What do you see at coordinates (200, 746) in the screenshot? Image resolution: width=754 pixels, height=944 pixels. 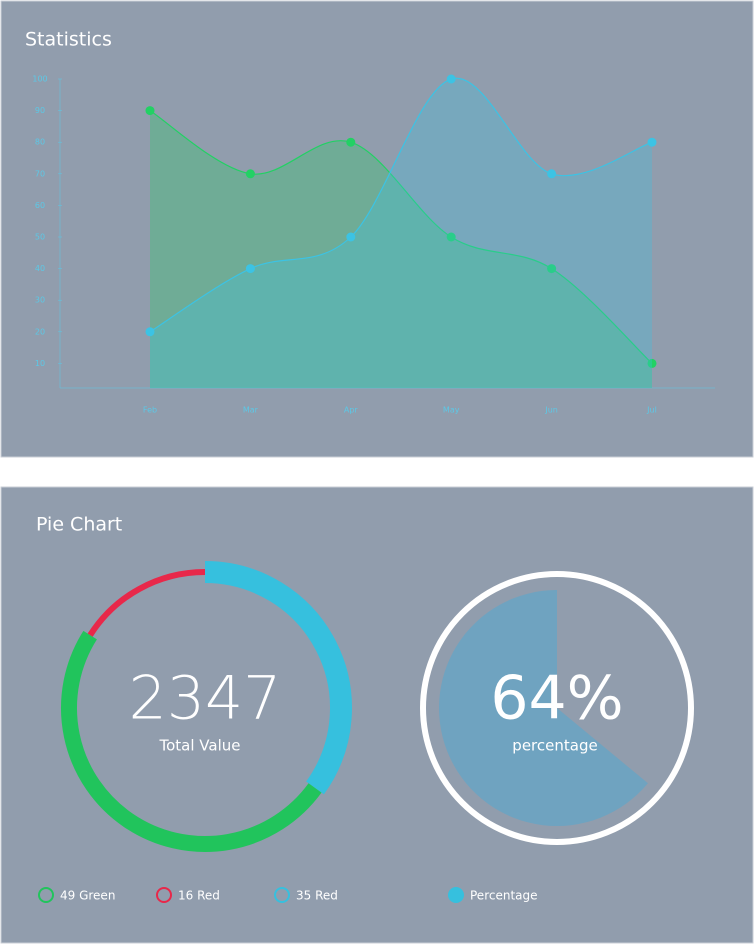 I see `center-label: Total Value` at bounding box center [200, 746].